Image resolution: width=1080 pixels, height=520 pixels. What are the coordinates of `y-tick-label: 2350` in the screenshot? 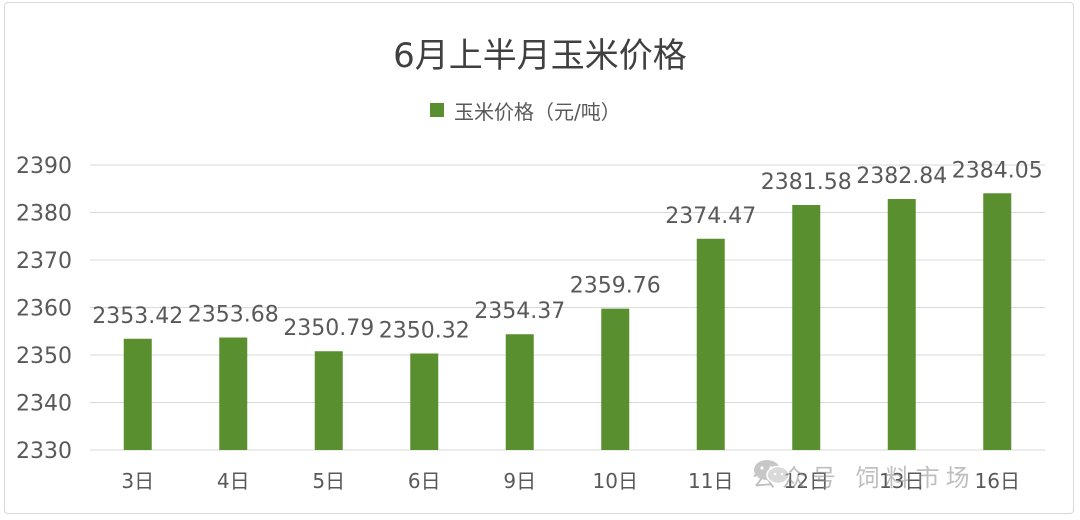 It's located at (44, 356).